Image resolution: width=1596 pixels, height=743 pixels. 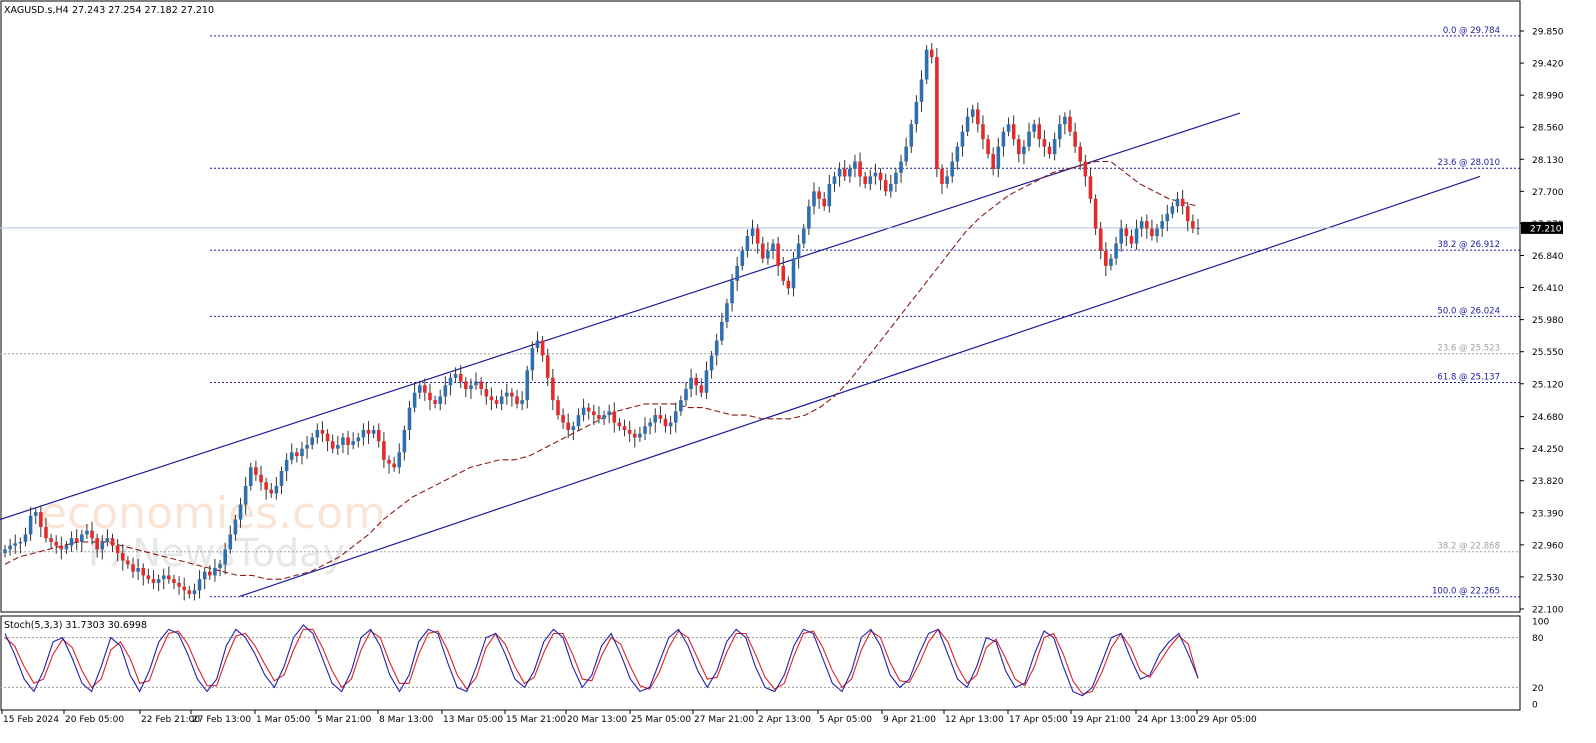 What do you see at coordinates (1468, 377) in the screenshot?
I see `fib-label: 61.8 @ 25.137` at bounding box center [1468, 377].